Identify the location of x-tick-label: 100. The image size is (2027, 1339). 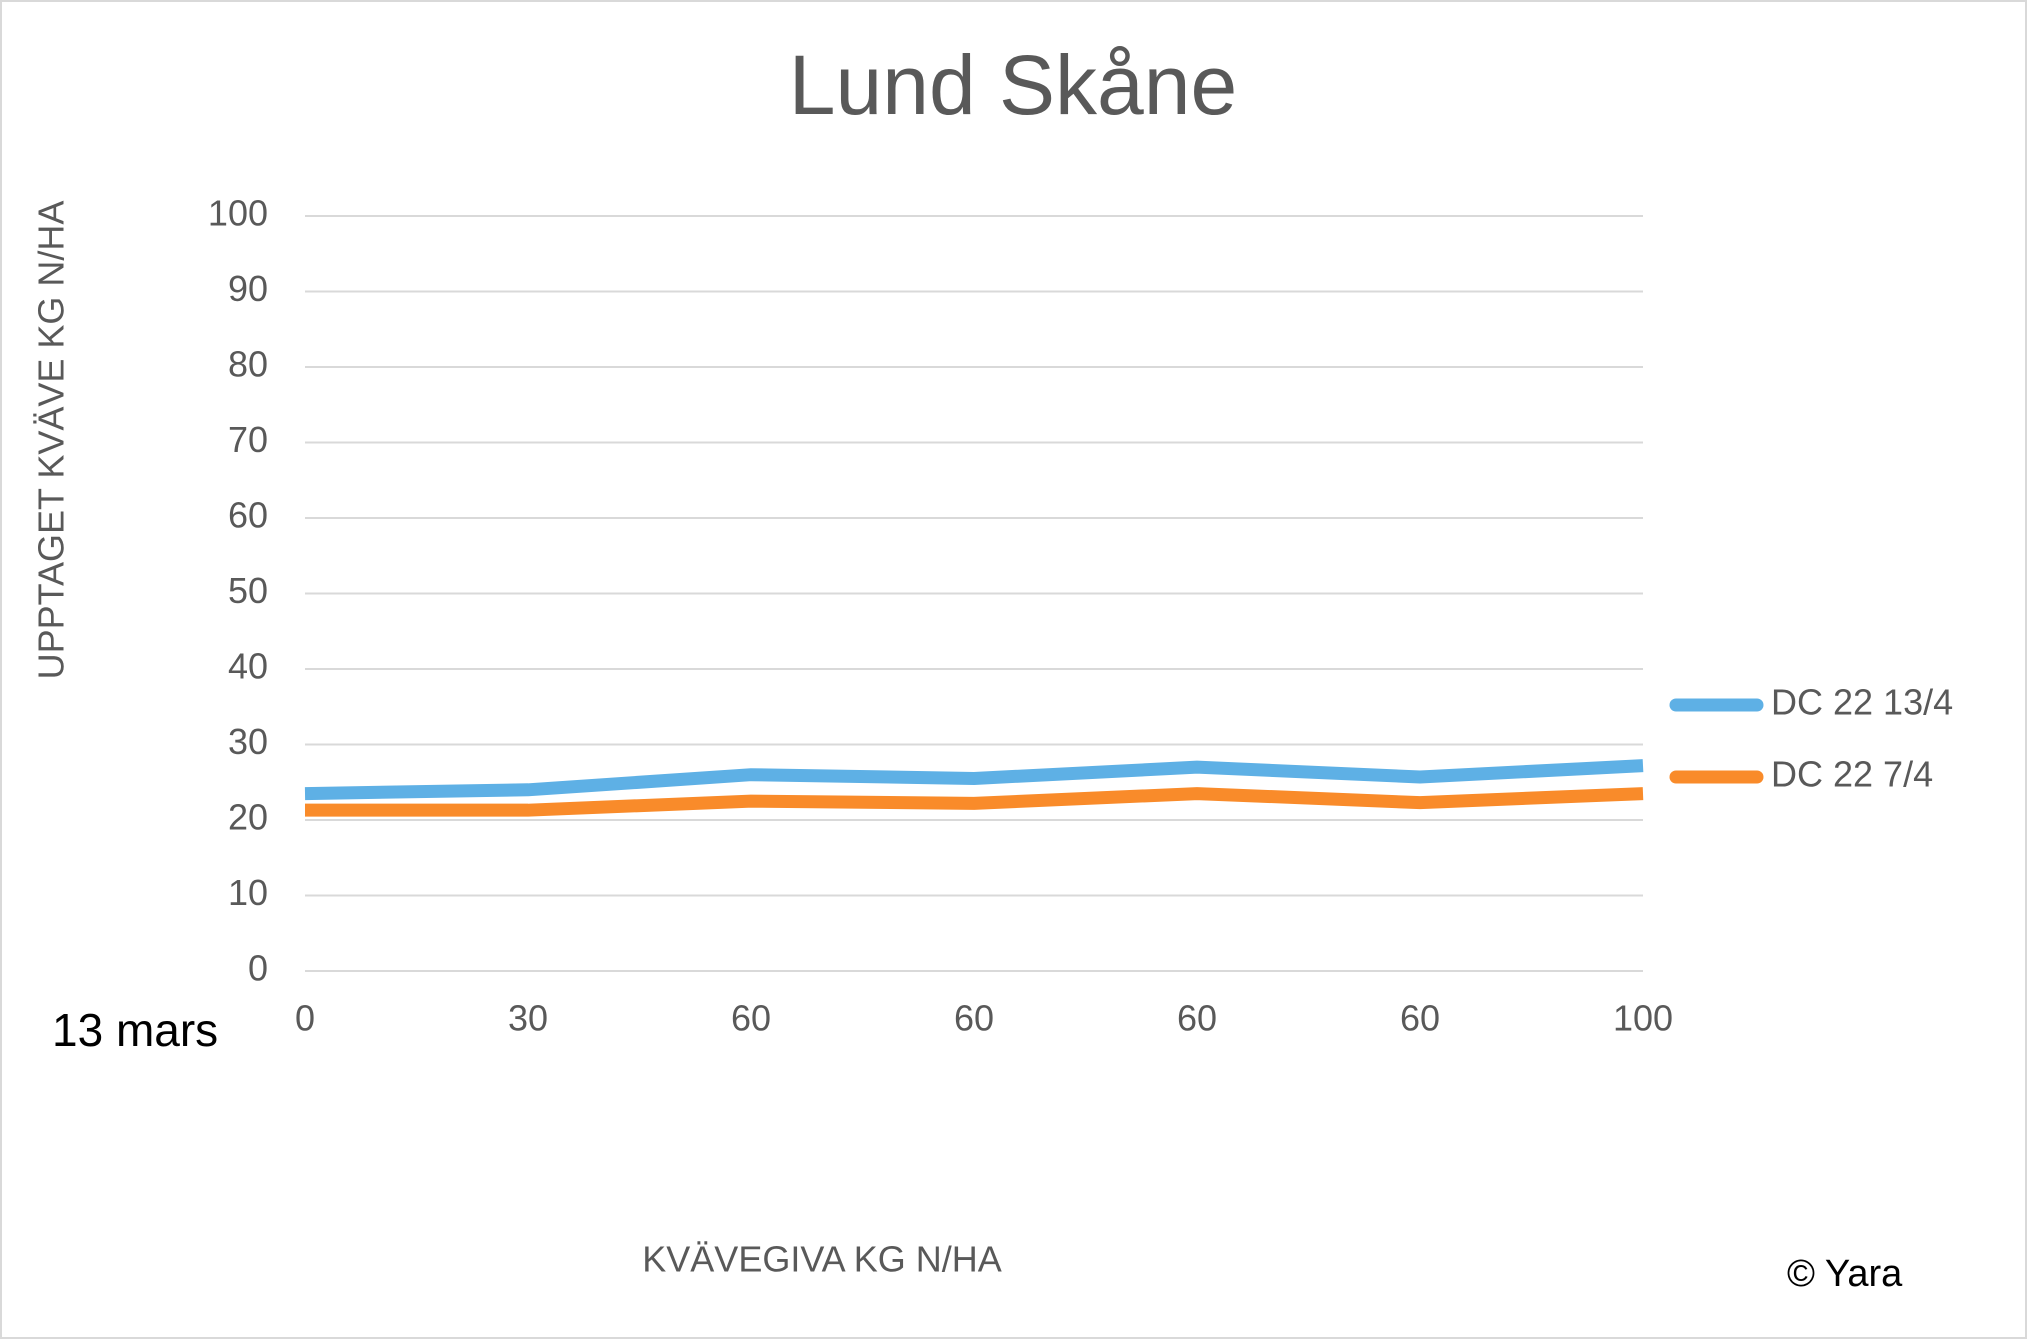
(1643, 1018).